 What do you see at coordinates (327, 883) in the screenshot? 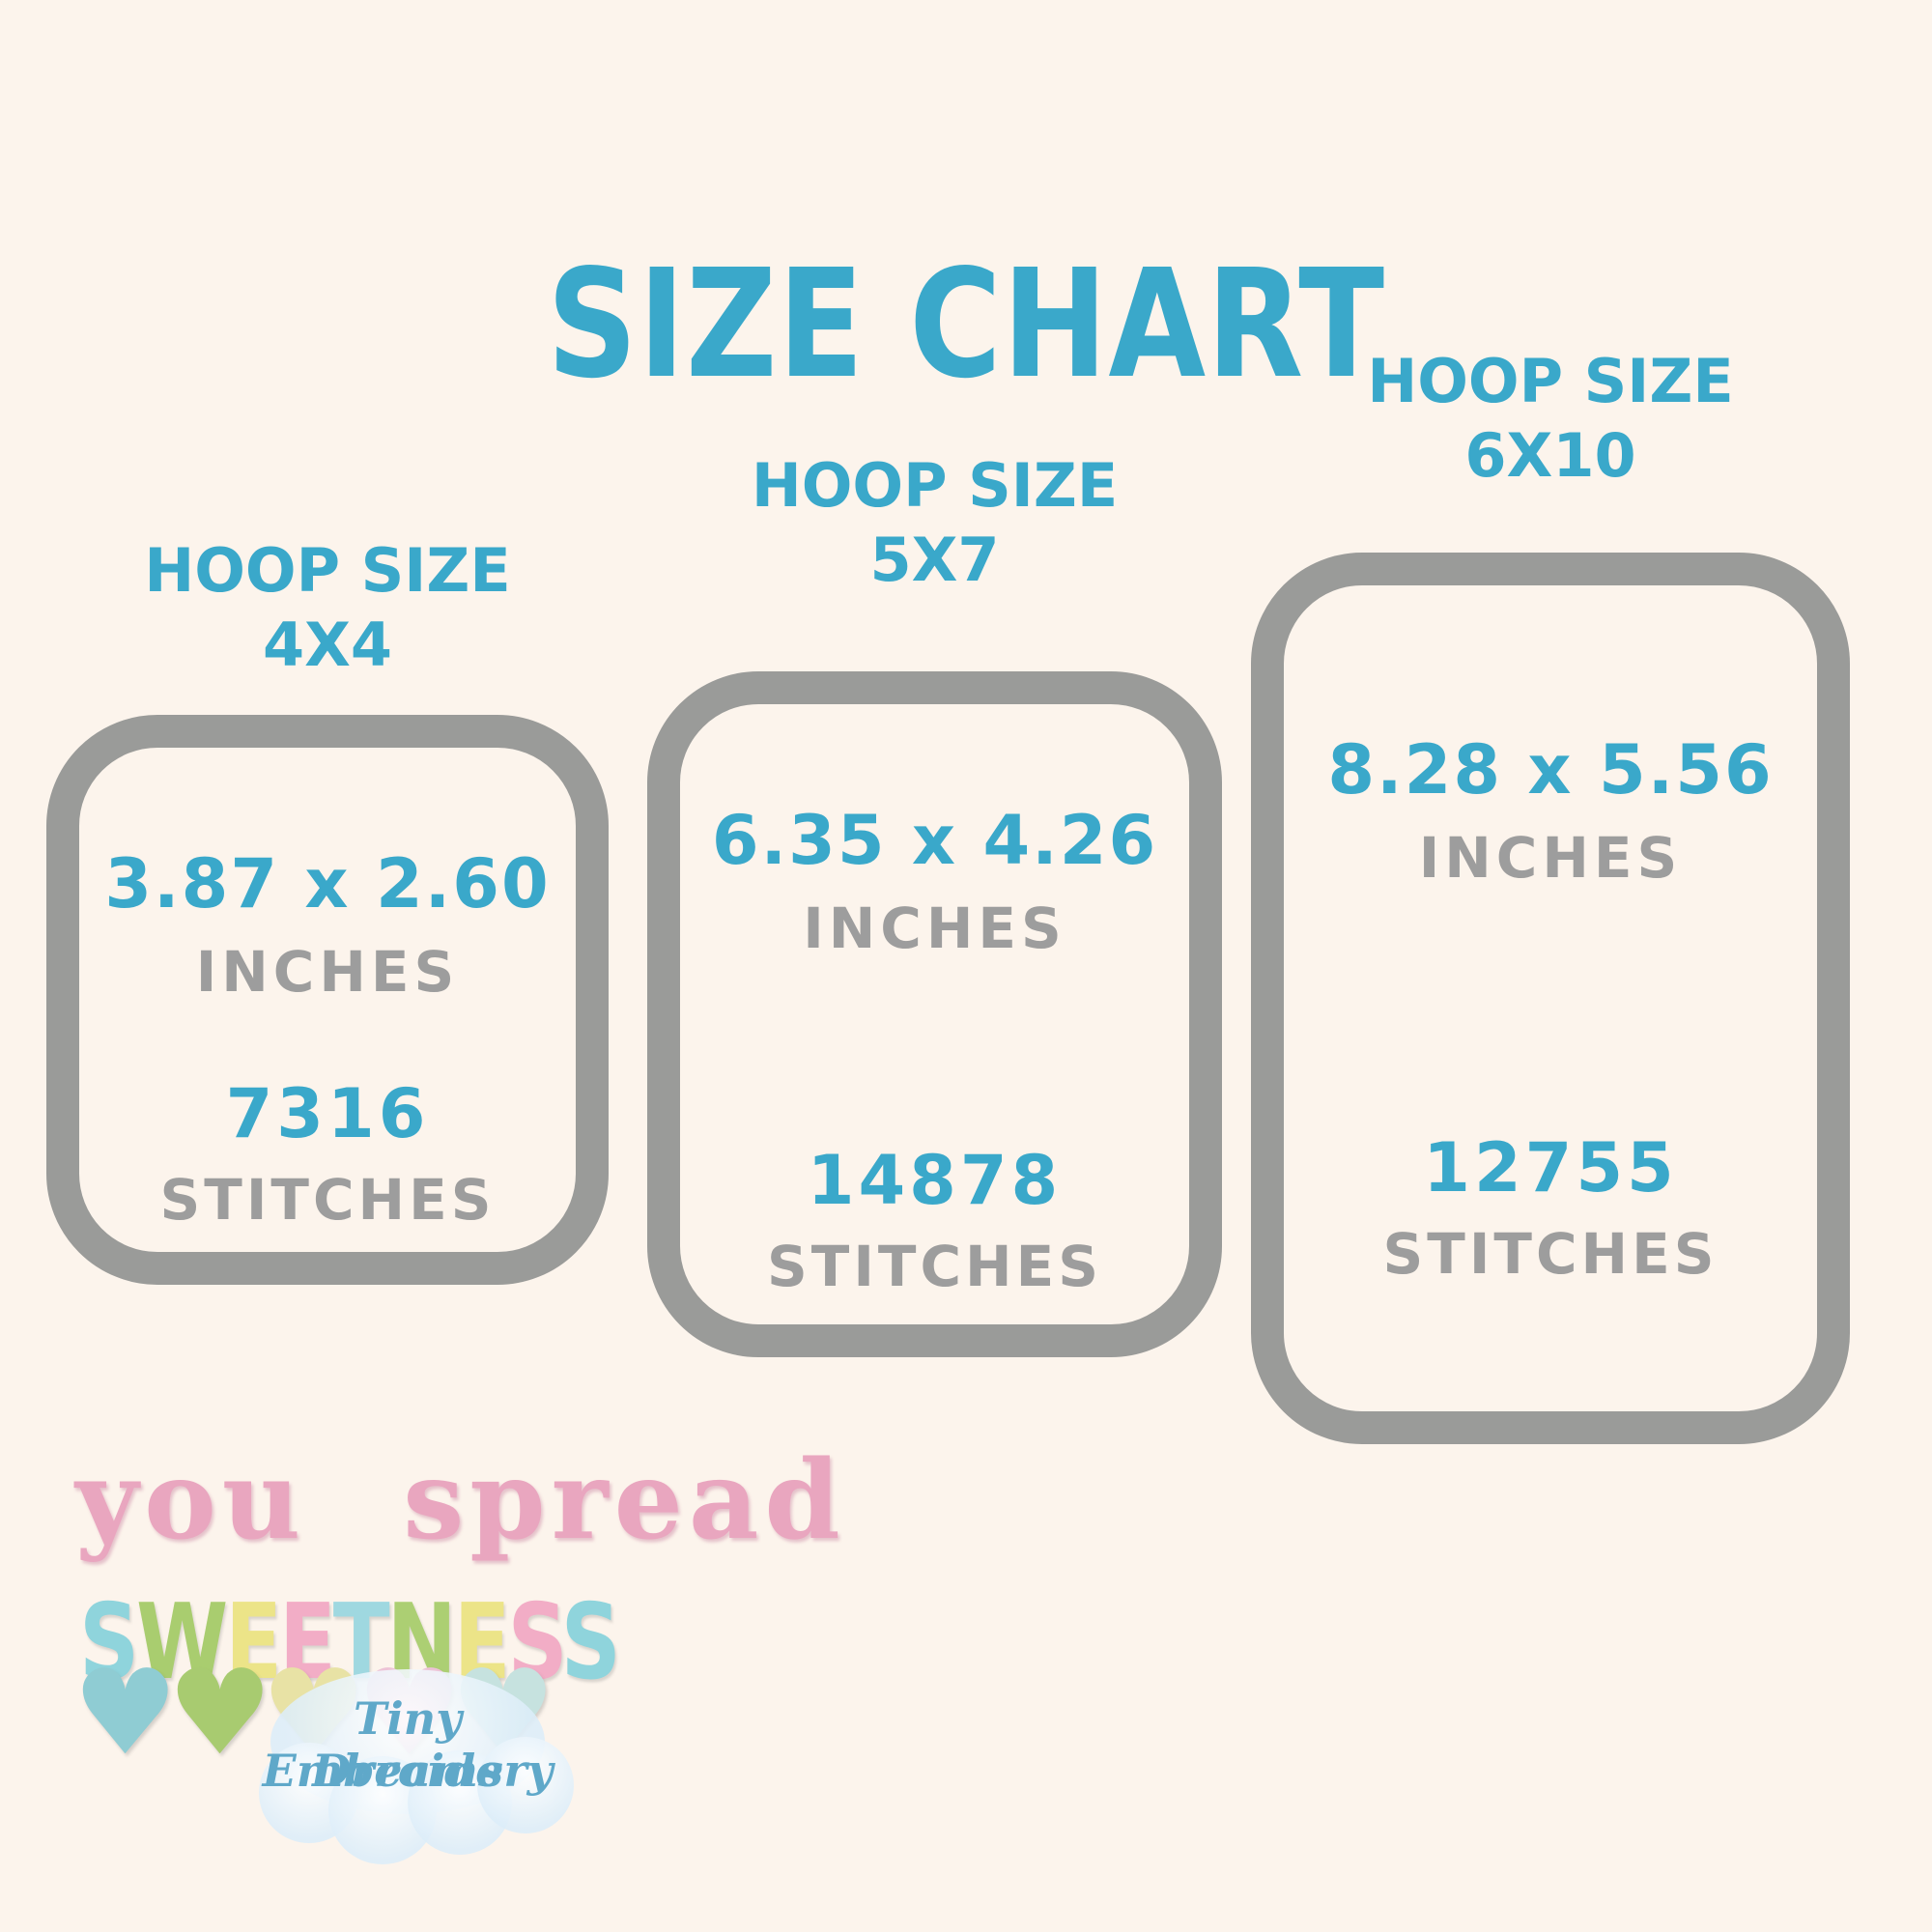
I see `dimension-value: 3.87 x 2.60` at bounding box center [327, 883].